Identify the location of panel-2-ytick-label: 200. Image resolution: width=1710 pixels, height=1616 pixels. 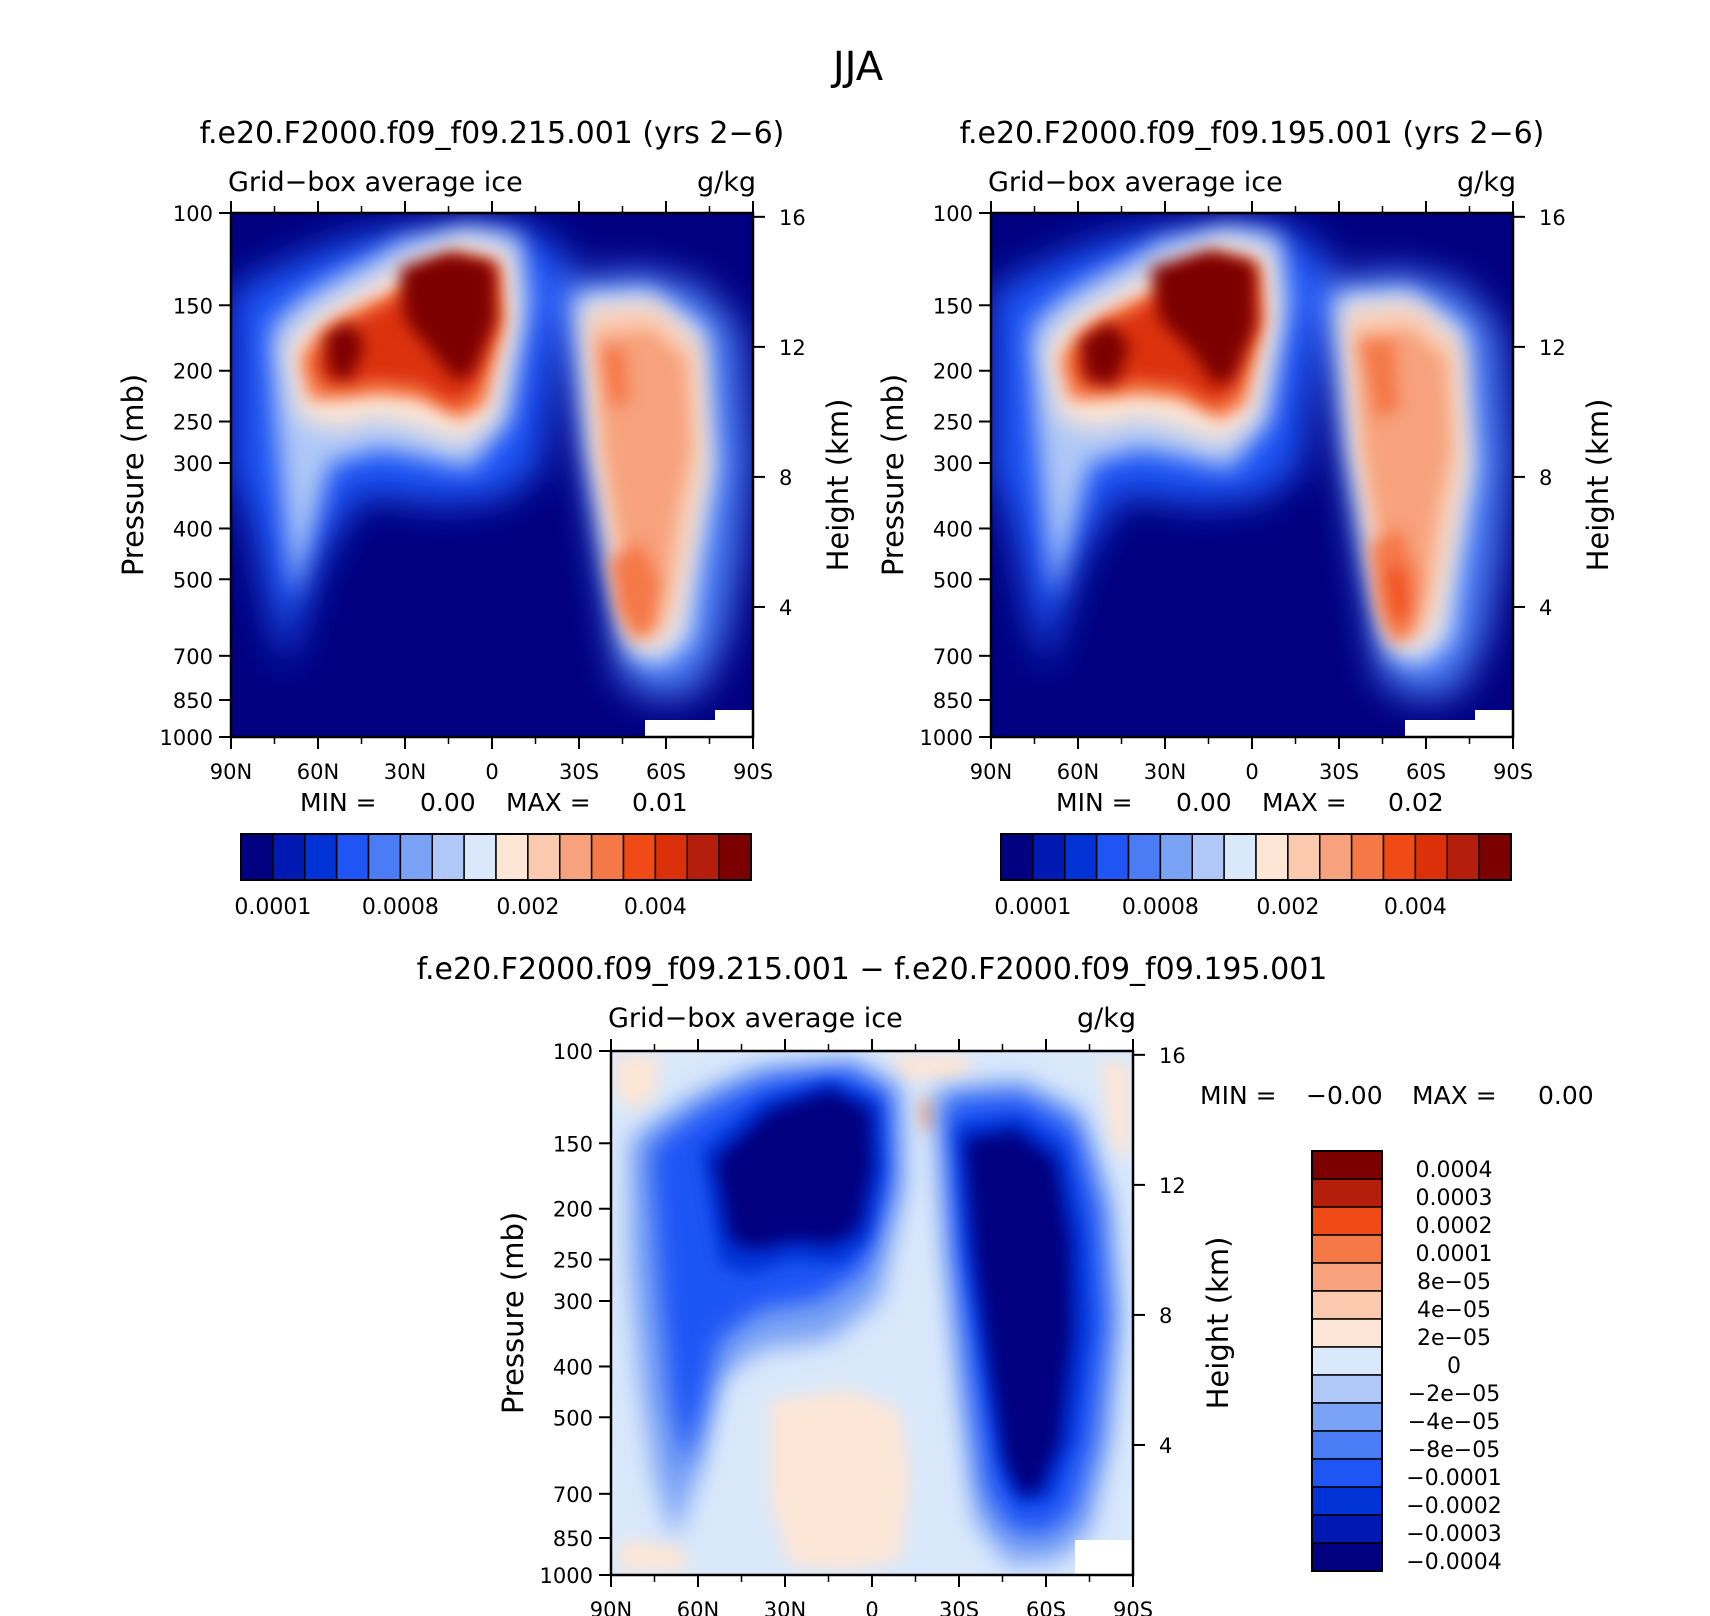
(953, 372).